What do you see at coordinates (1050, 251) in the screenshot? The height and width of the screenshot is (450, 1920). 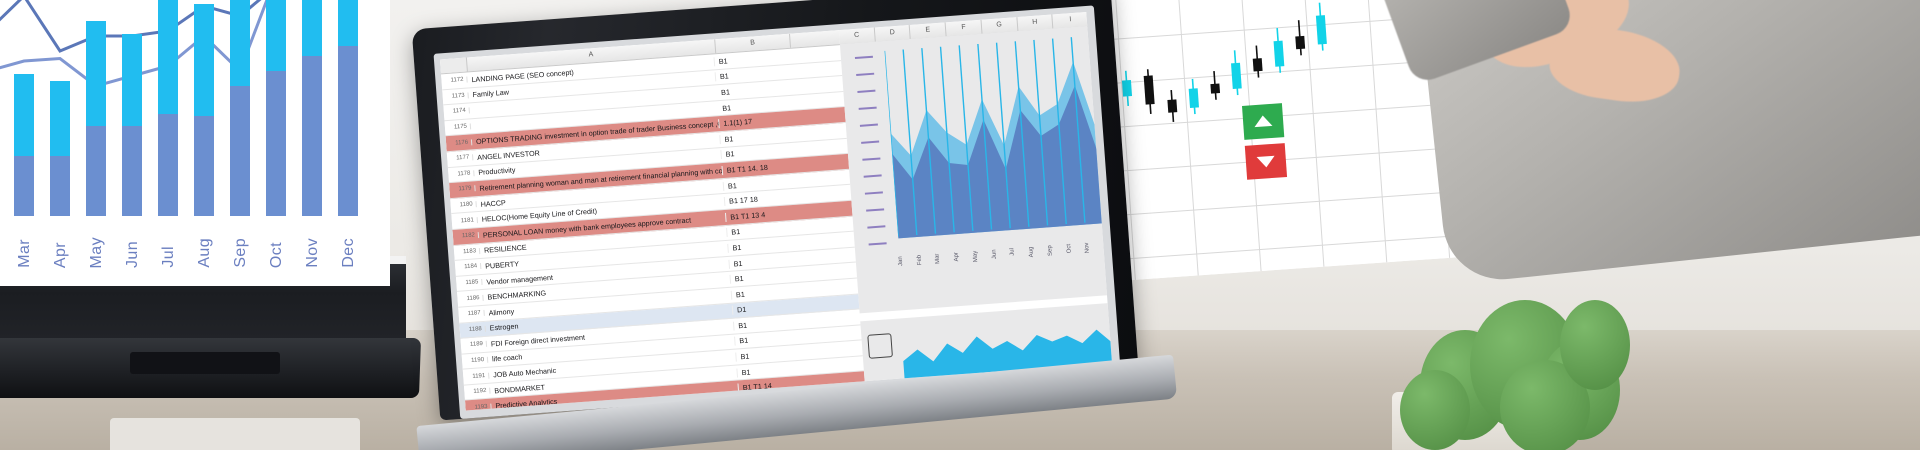 I see `area-month-label: Sep` at bounding box center [1050, 251].